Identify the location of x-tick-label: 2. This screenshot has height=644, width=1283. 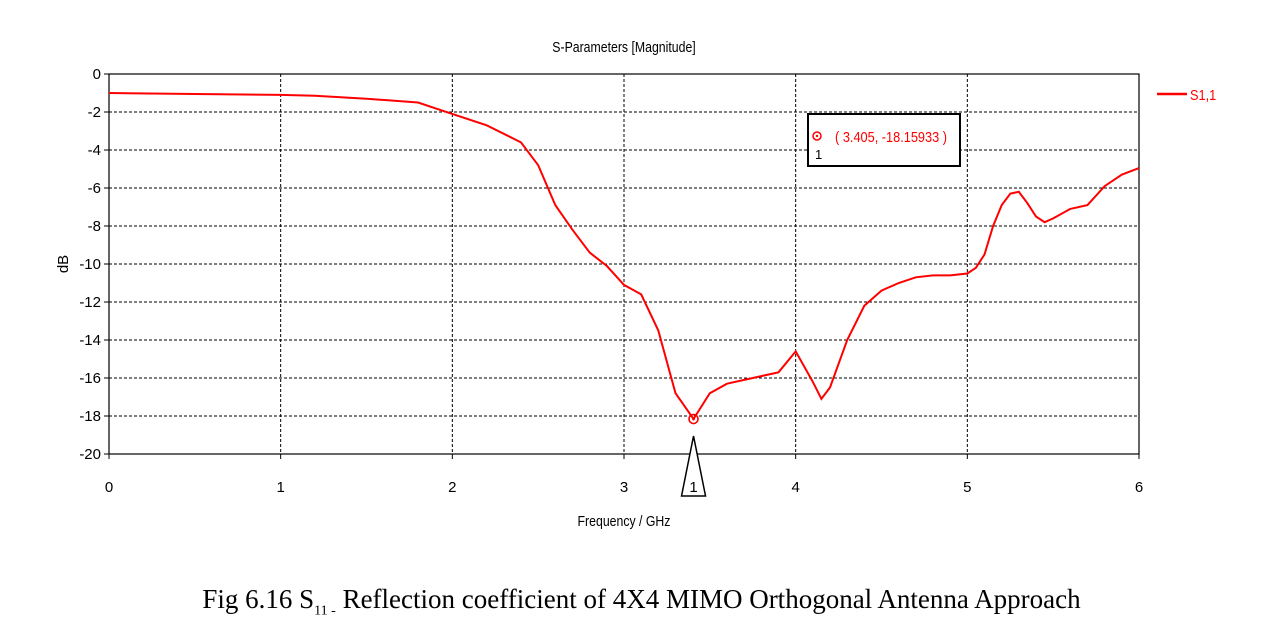
(452, 487).